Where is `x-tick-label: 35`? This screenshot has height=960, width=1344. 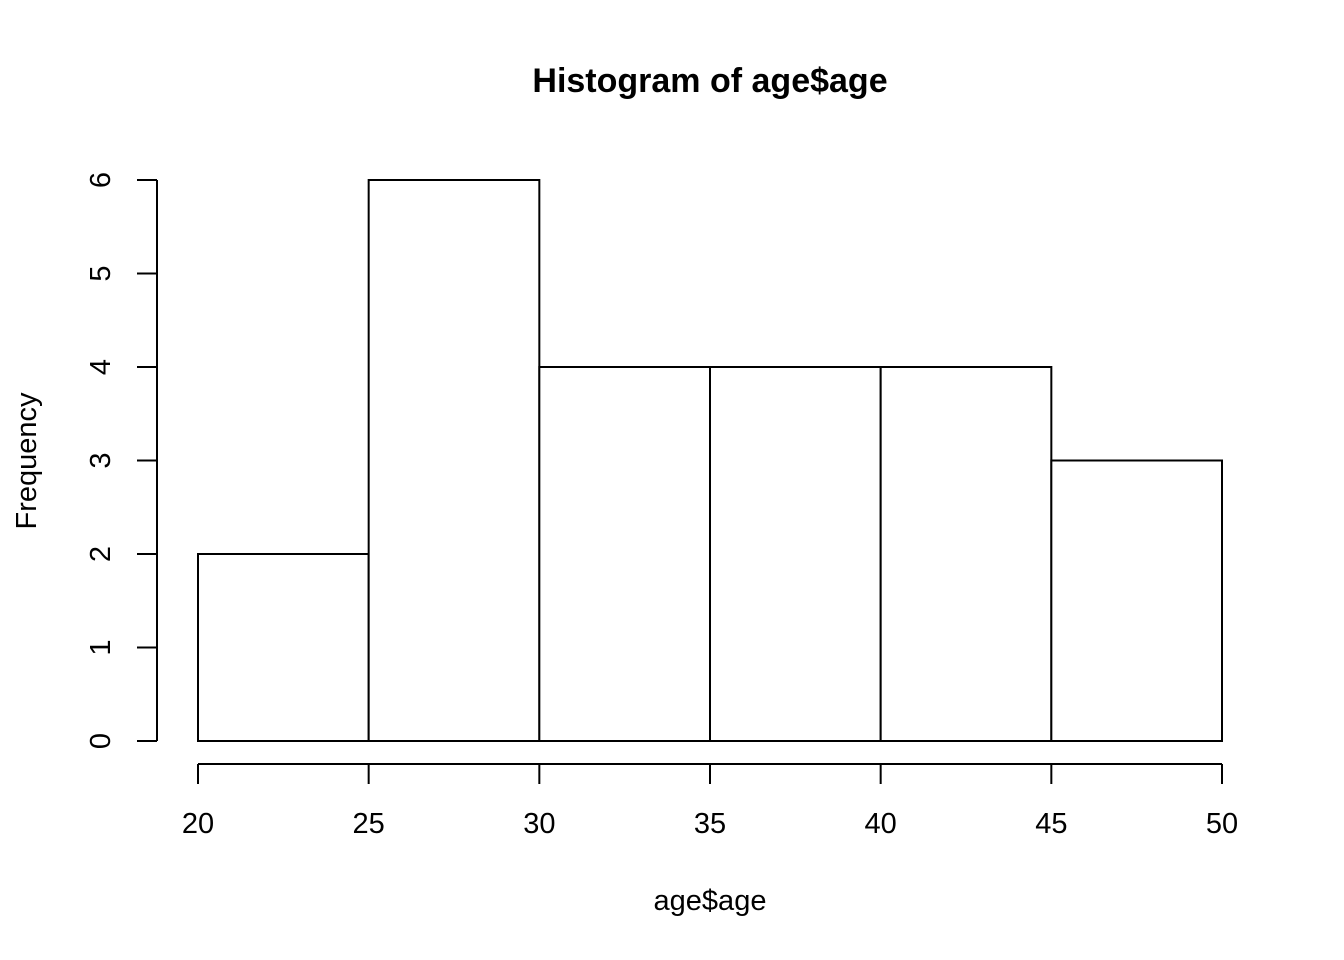 x-tick-label: 35 is located at coordinates (710, 824).